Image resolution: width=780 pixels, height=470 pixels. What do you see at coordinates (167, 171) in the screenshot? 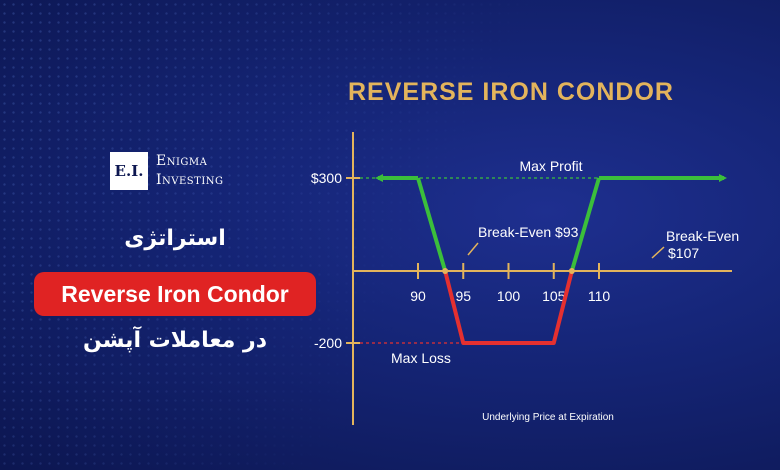
I see `brand-logo: E.I. Enigma Investing` at bounding box center [167, 171].